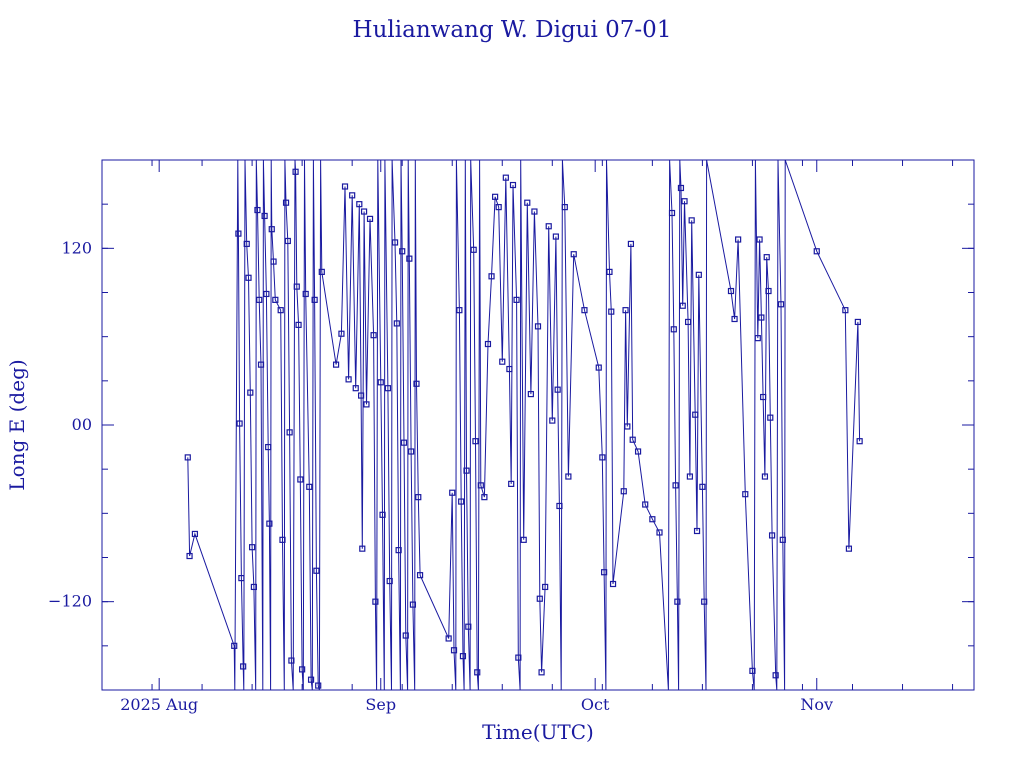  What do you see at coordinates (159, 704) in the screenshot?
I see `x-tick-label: 2025 Aug` at bounding box center [159, 704].